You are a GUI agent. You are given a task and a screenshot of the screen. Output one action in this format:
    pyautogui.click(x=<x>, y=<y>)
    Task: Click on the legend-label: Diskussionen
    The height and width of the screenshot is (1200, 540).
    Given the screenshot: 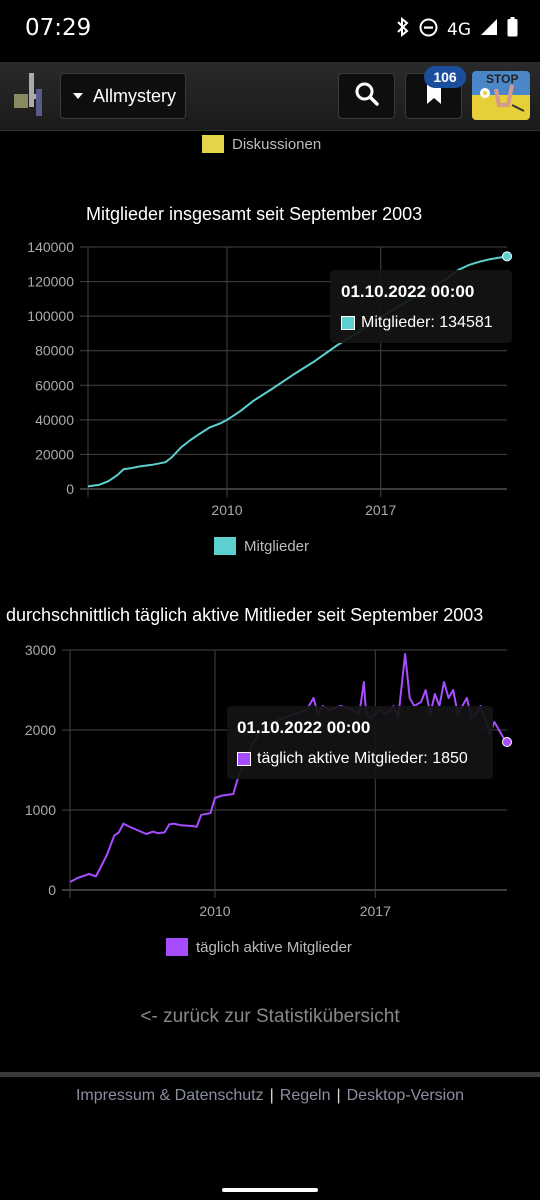 What is the action you would take?
    pyautogui.click(x=277, y=144)
    